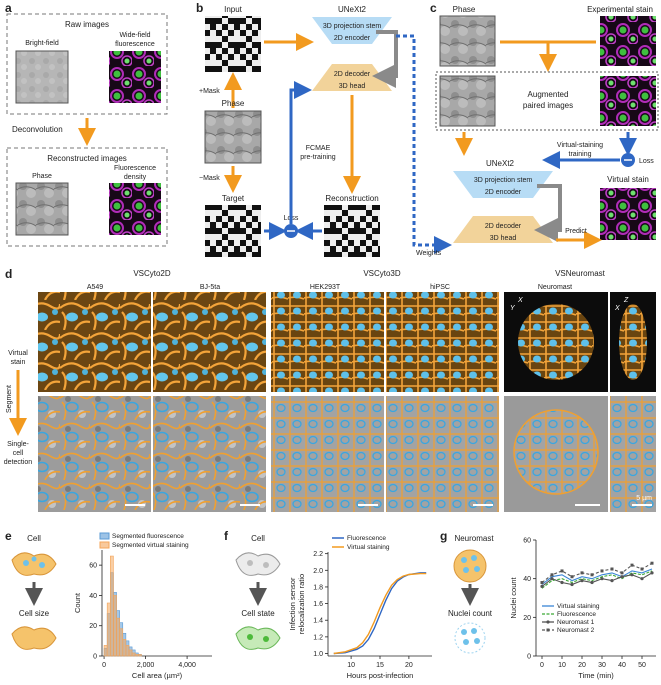 This screenshot has height=685, width=661. I want to click on neuromast-xz-ball, so click(633, 342).